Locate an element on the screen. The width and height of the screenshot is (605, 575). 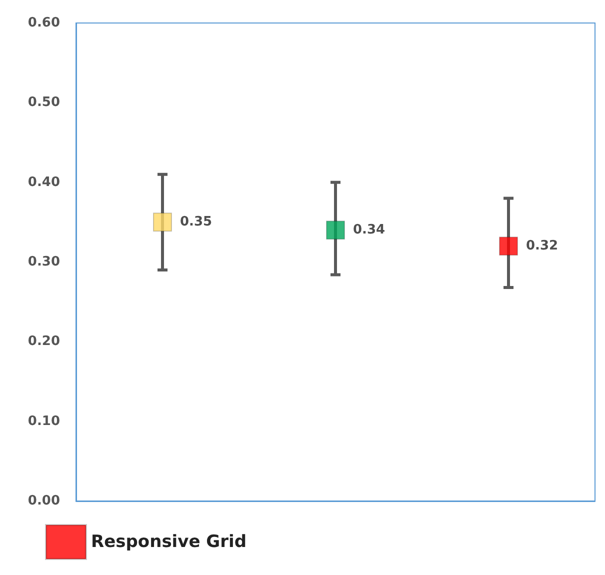
y-tick-label: 0.50 is located at coordinates (44, 102).